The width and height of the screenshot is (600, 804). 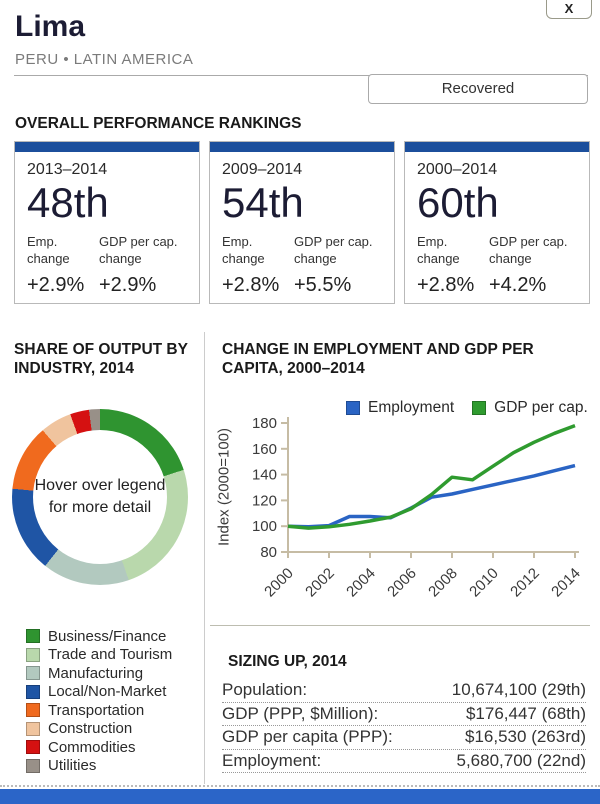 I want to click on table-row-population: Population: 10,674,100 (29th), so click(x=404, y=691).